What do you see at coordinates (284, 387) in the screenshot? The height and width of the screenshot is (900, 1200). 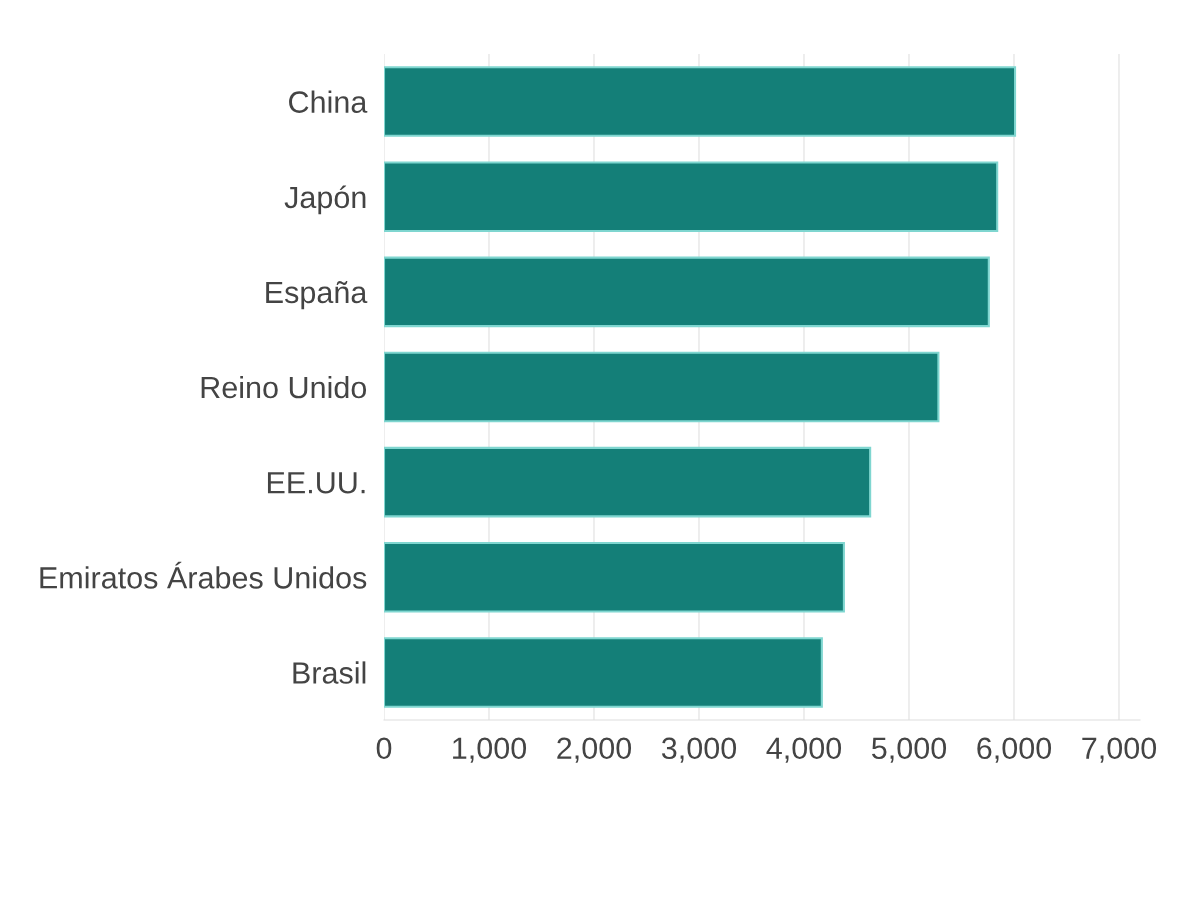 I see `y-tick-label: Reino Unido` at bounding box center [284, 387].